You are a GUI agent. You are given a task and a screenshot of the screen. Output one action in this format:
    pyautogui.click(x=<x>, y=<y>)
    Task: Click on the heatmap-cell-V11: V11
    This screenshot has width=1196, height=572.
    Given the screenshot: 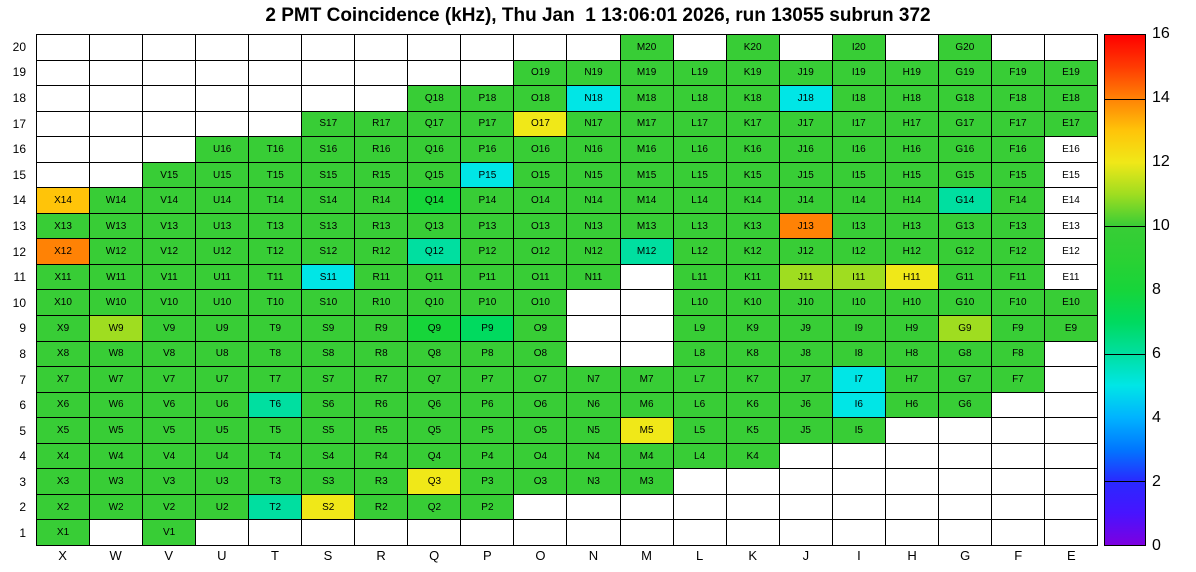 What is the action you would take?
    pyautogui.click(x=169, y=277)
    